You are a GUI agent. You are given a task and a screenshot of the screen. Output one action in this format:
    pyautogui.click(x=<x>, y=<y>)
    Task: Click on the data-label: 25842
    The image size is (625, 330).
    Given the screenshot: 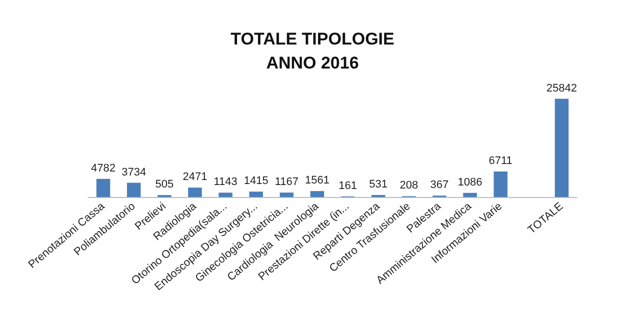 What is the action you would take?
    pyautogui.click(x=562, y=88)
    